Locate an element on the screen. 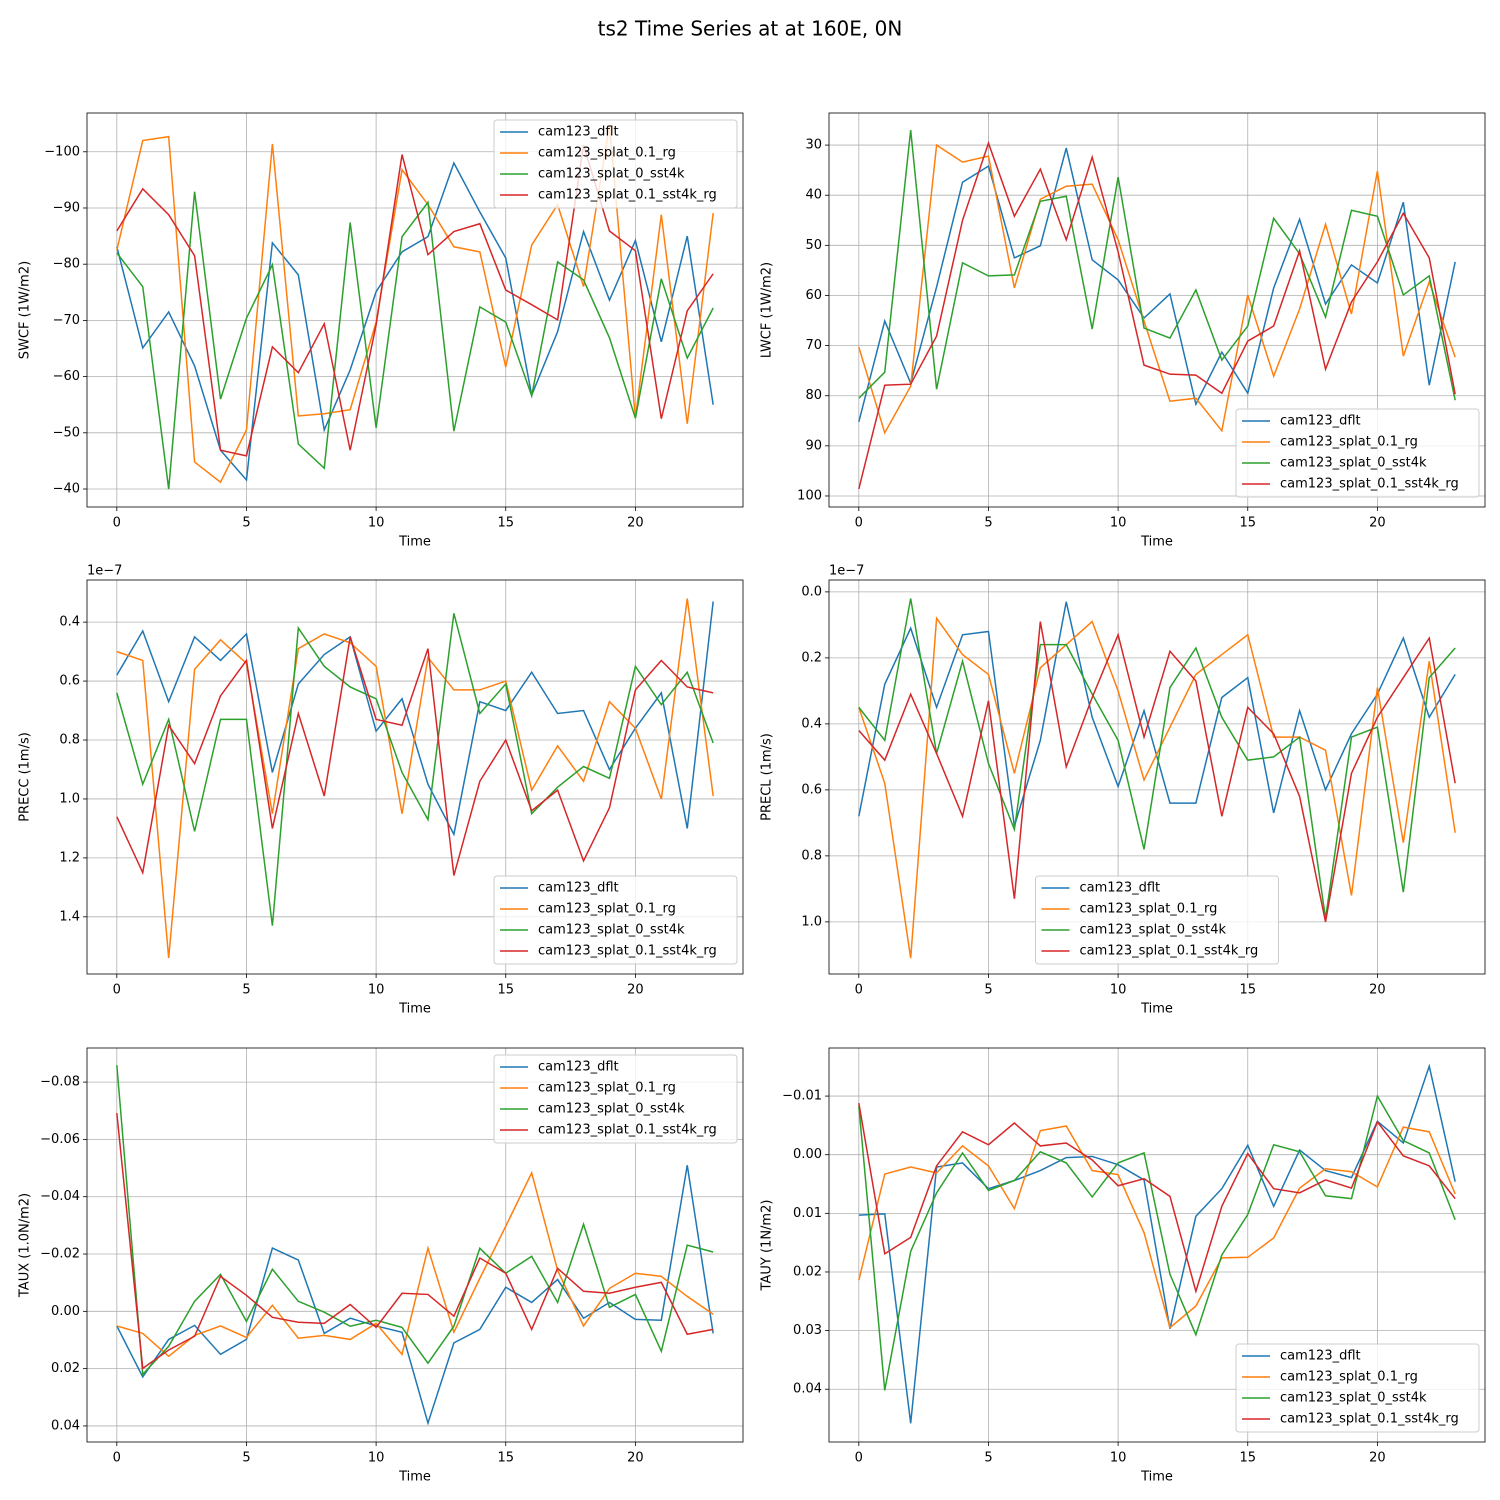 The width and height of the screenshot is (1500, 1500). y-axis-label: TAUY (1N/m2) is located at coordinates (767, 1246).